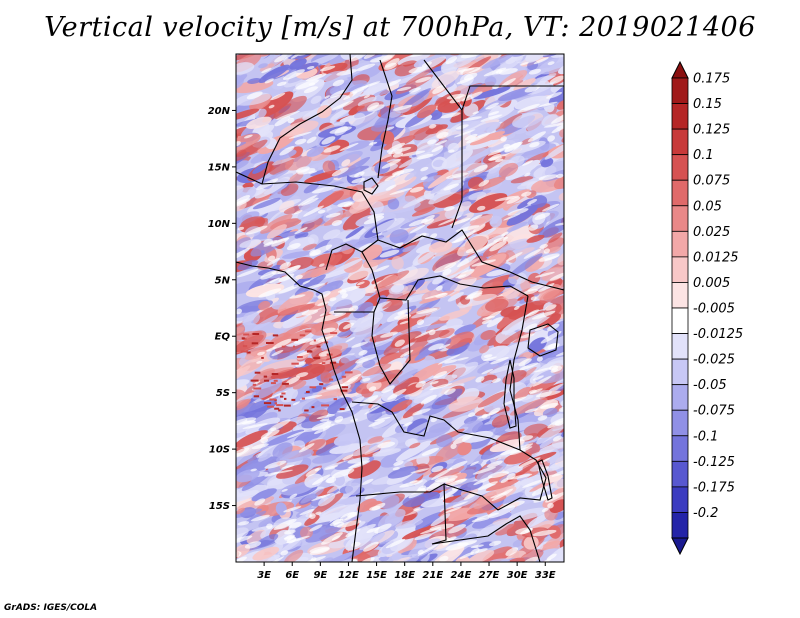  Describe the element at coordinates (219, 224) in the screenshot. I see `lat-tick-label: 10N` at that location.